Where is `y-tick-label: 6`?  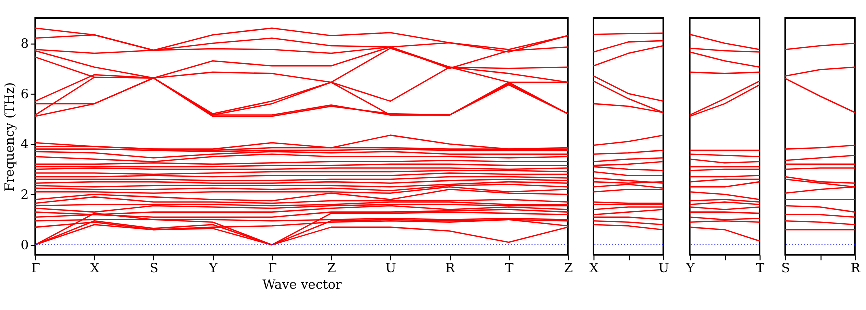 y-tick-label: 6 is located at coordinates (24, 94).